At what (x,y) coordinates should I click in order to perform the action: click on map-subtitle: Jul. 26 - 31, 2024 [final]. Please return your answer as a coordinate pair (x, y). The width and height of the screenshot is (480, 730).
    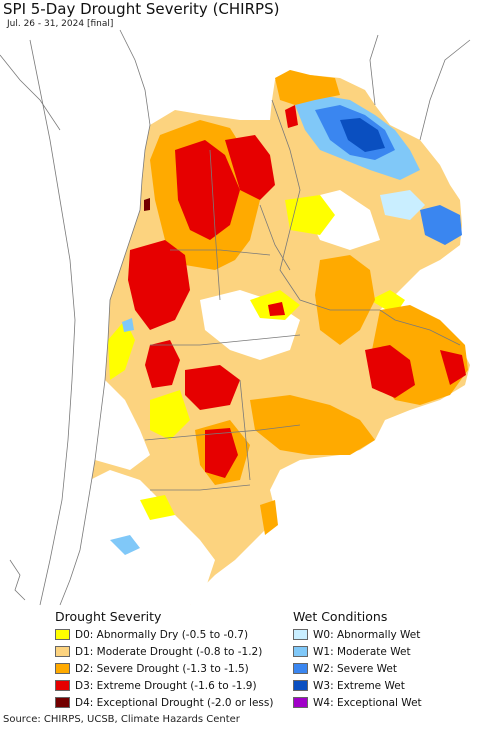
    Looking at the image, I should click on (60, 24).